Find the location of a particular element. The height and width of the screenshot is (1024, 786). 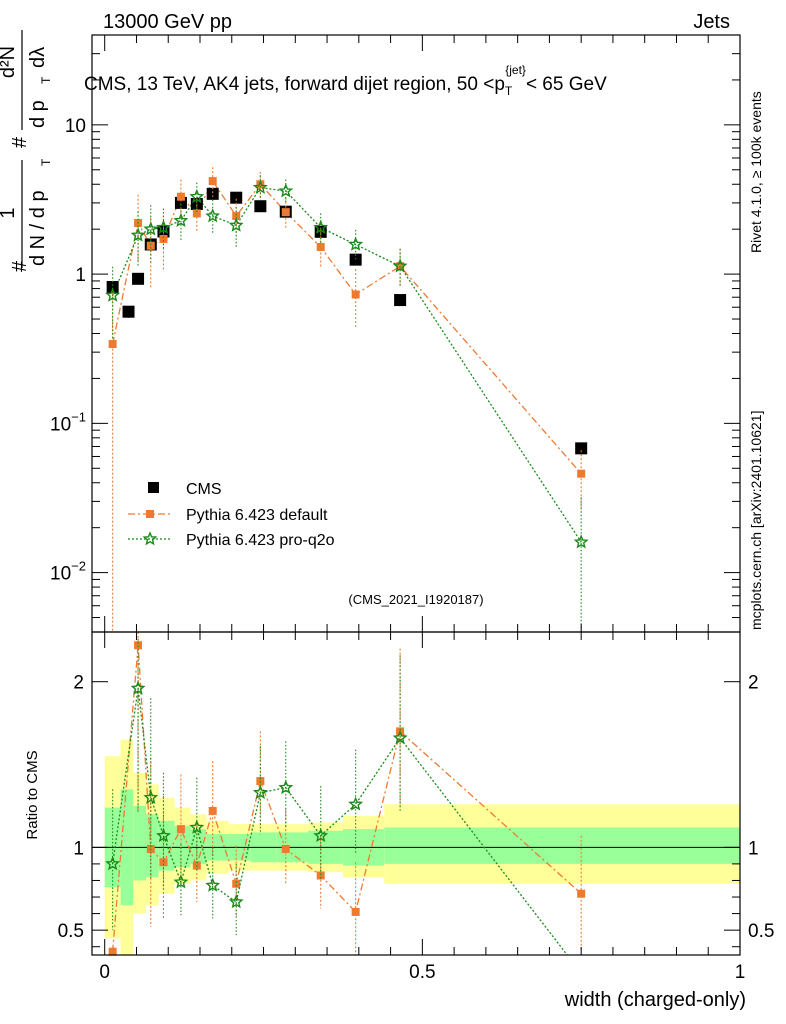

main-marker-cms-p7 is located at coordinates (212, 193).